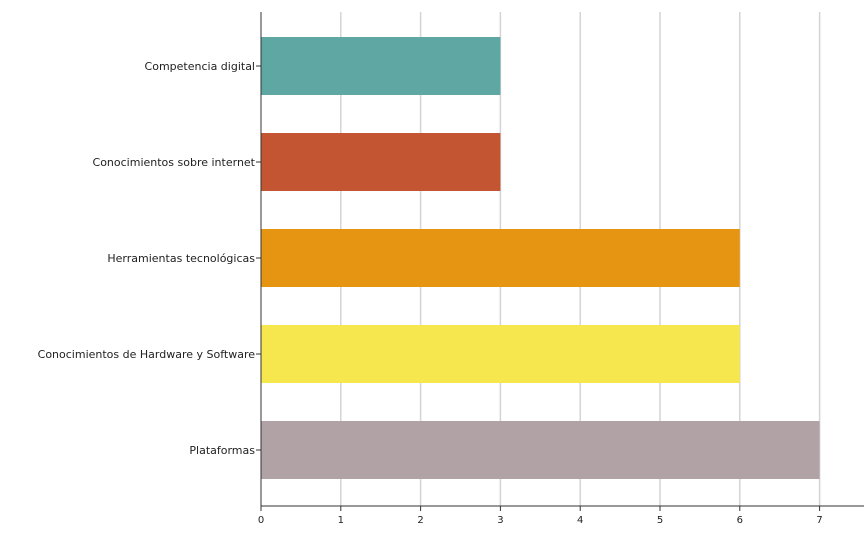  I want to click on x-tick-label-4: 4, so click(580, 520).